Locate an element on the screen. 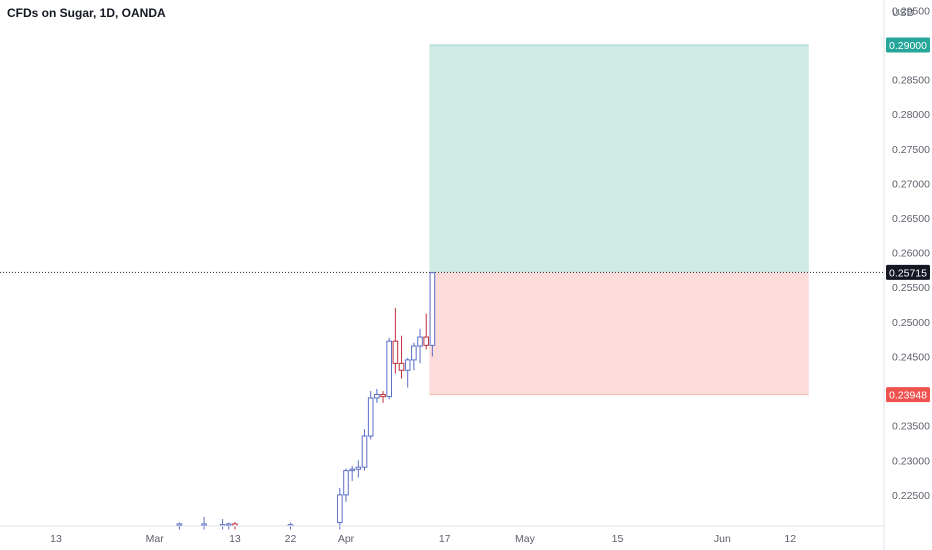 This screenshot has width=932, height=550. price-tick-label: 0.28500 is located at coordinates (911, 81).